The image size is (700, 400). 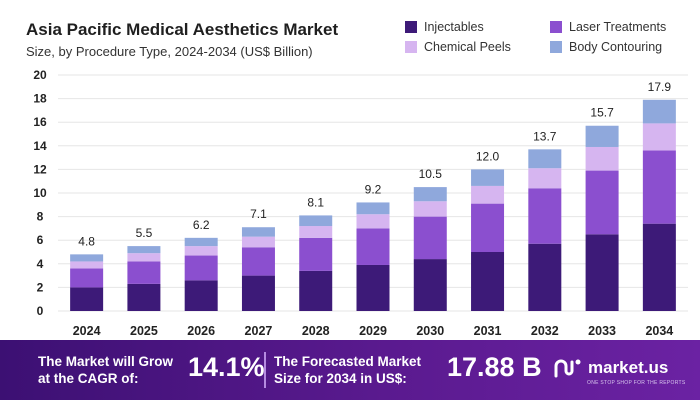 I want to click on legend-item-injectables: Injectables, so click(x=477, y=27).